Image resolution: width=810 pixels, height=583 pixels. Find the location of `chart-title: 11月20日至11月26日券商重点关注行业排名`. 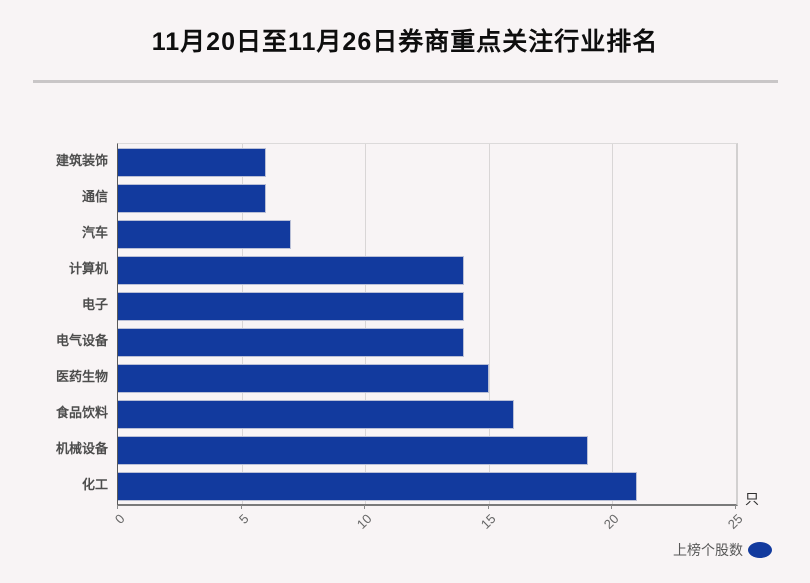

chart-title: 11月20日至11月26日券商重点关注行业排名 is located at coordinates (405, 42).